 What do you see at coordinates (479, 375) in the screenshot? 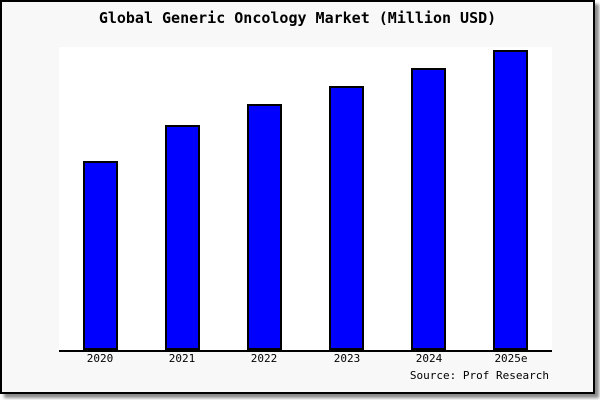
I see `source-note: Source: Prof Research` at bounding box center [479, 375].